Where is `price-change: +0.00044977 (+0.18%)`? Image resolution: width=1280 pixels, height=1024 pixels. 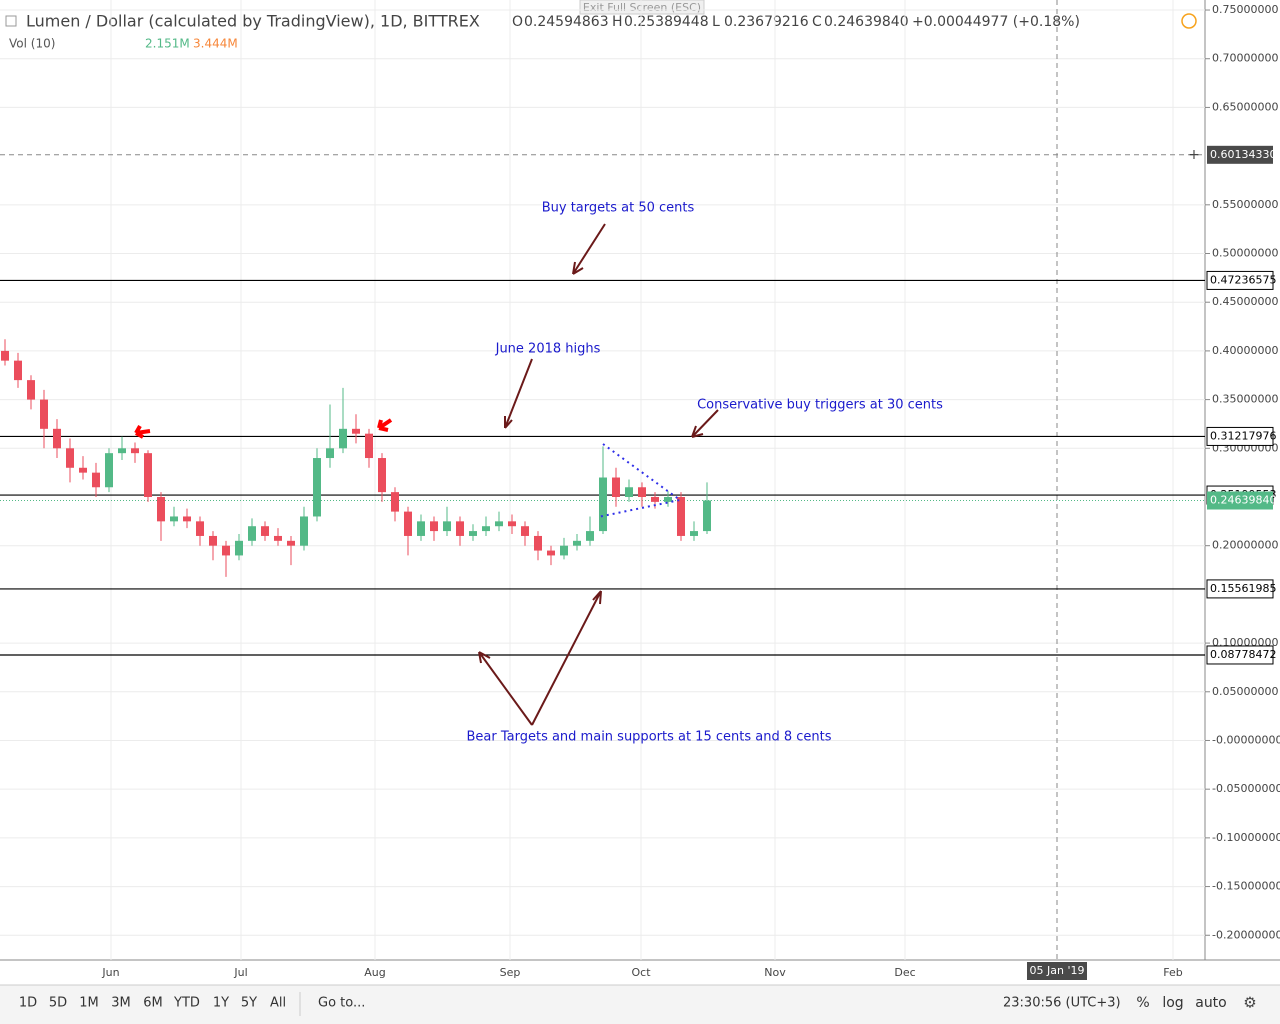 price-change: +0.00044977 (+0.18%) is located at coordinates (996, 22).